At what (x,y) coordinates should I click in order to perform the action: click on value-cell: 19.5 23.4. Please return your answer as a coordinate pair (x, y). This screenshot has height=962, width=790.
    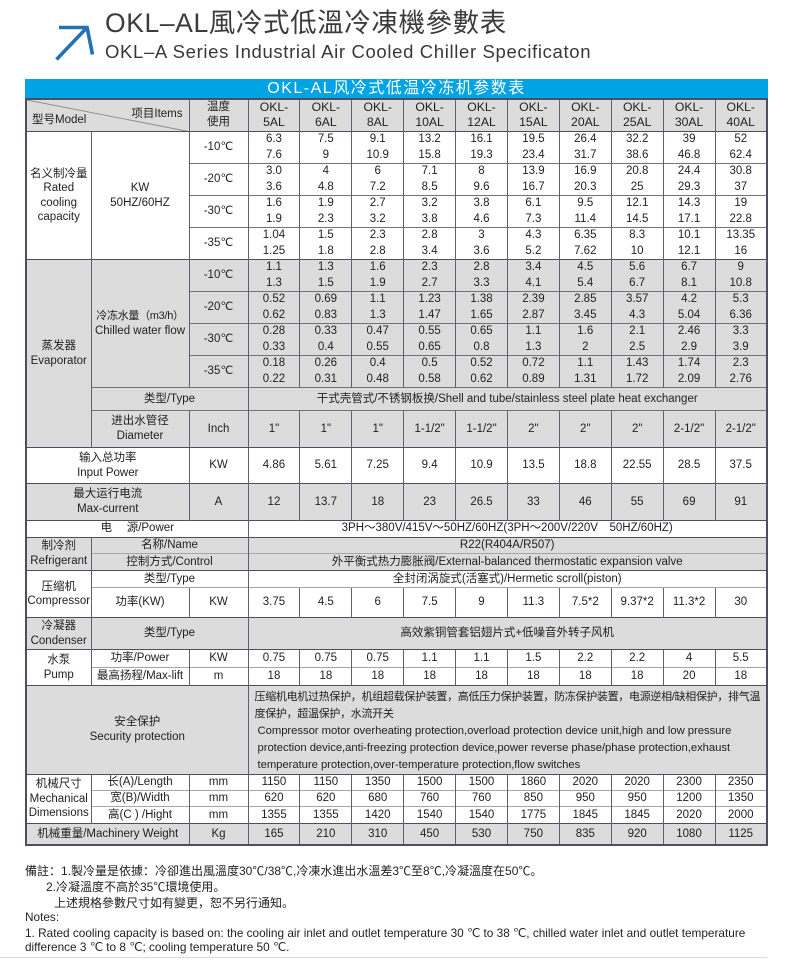
    Looking at the image, I should click on (533, 147).